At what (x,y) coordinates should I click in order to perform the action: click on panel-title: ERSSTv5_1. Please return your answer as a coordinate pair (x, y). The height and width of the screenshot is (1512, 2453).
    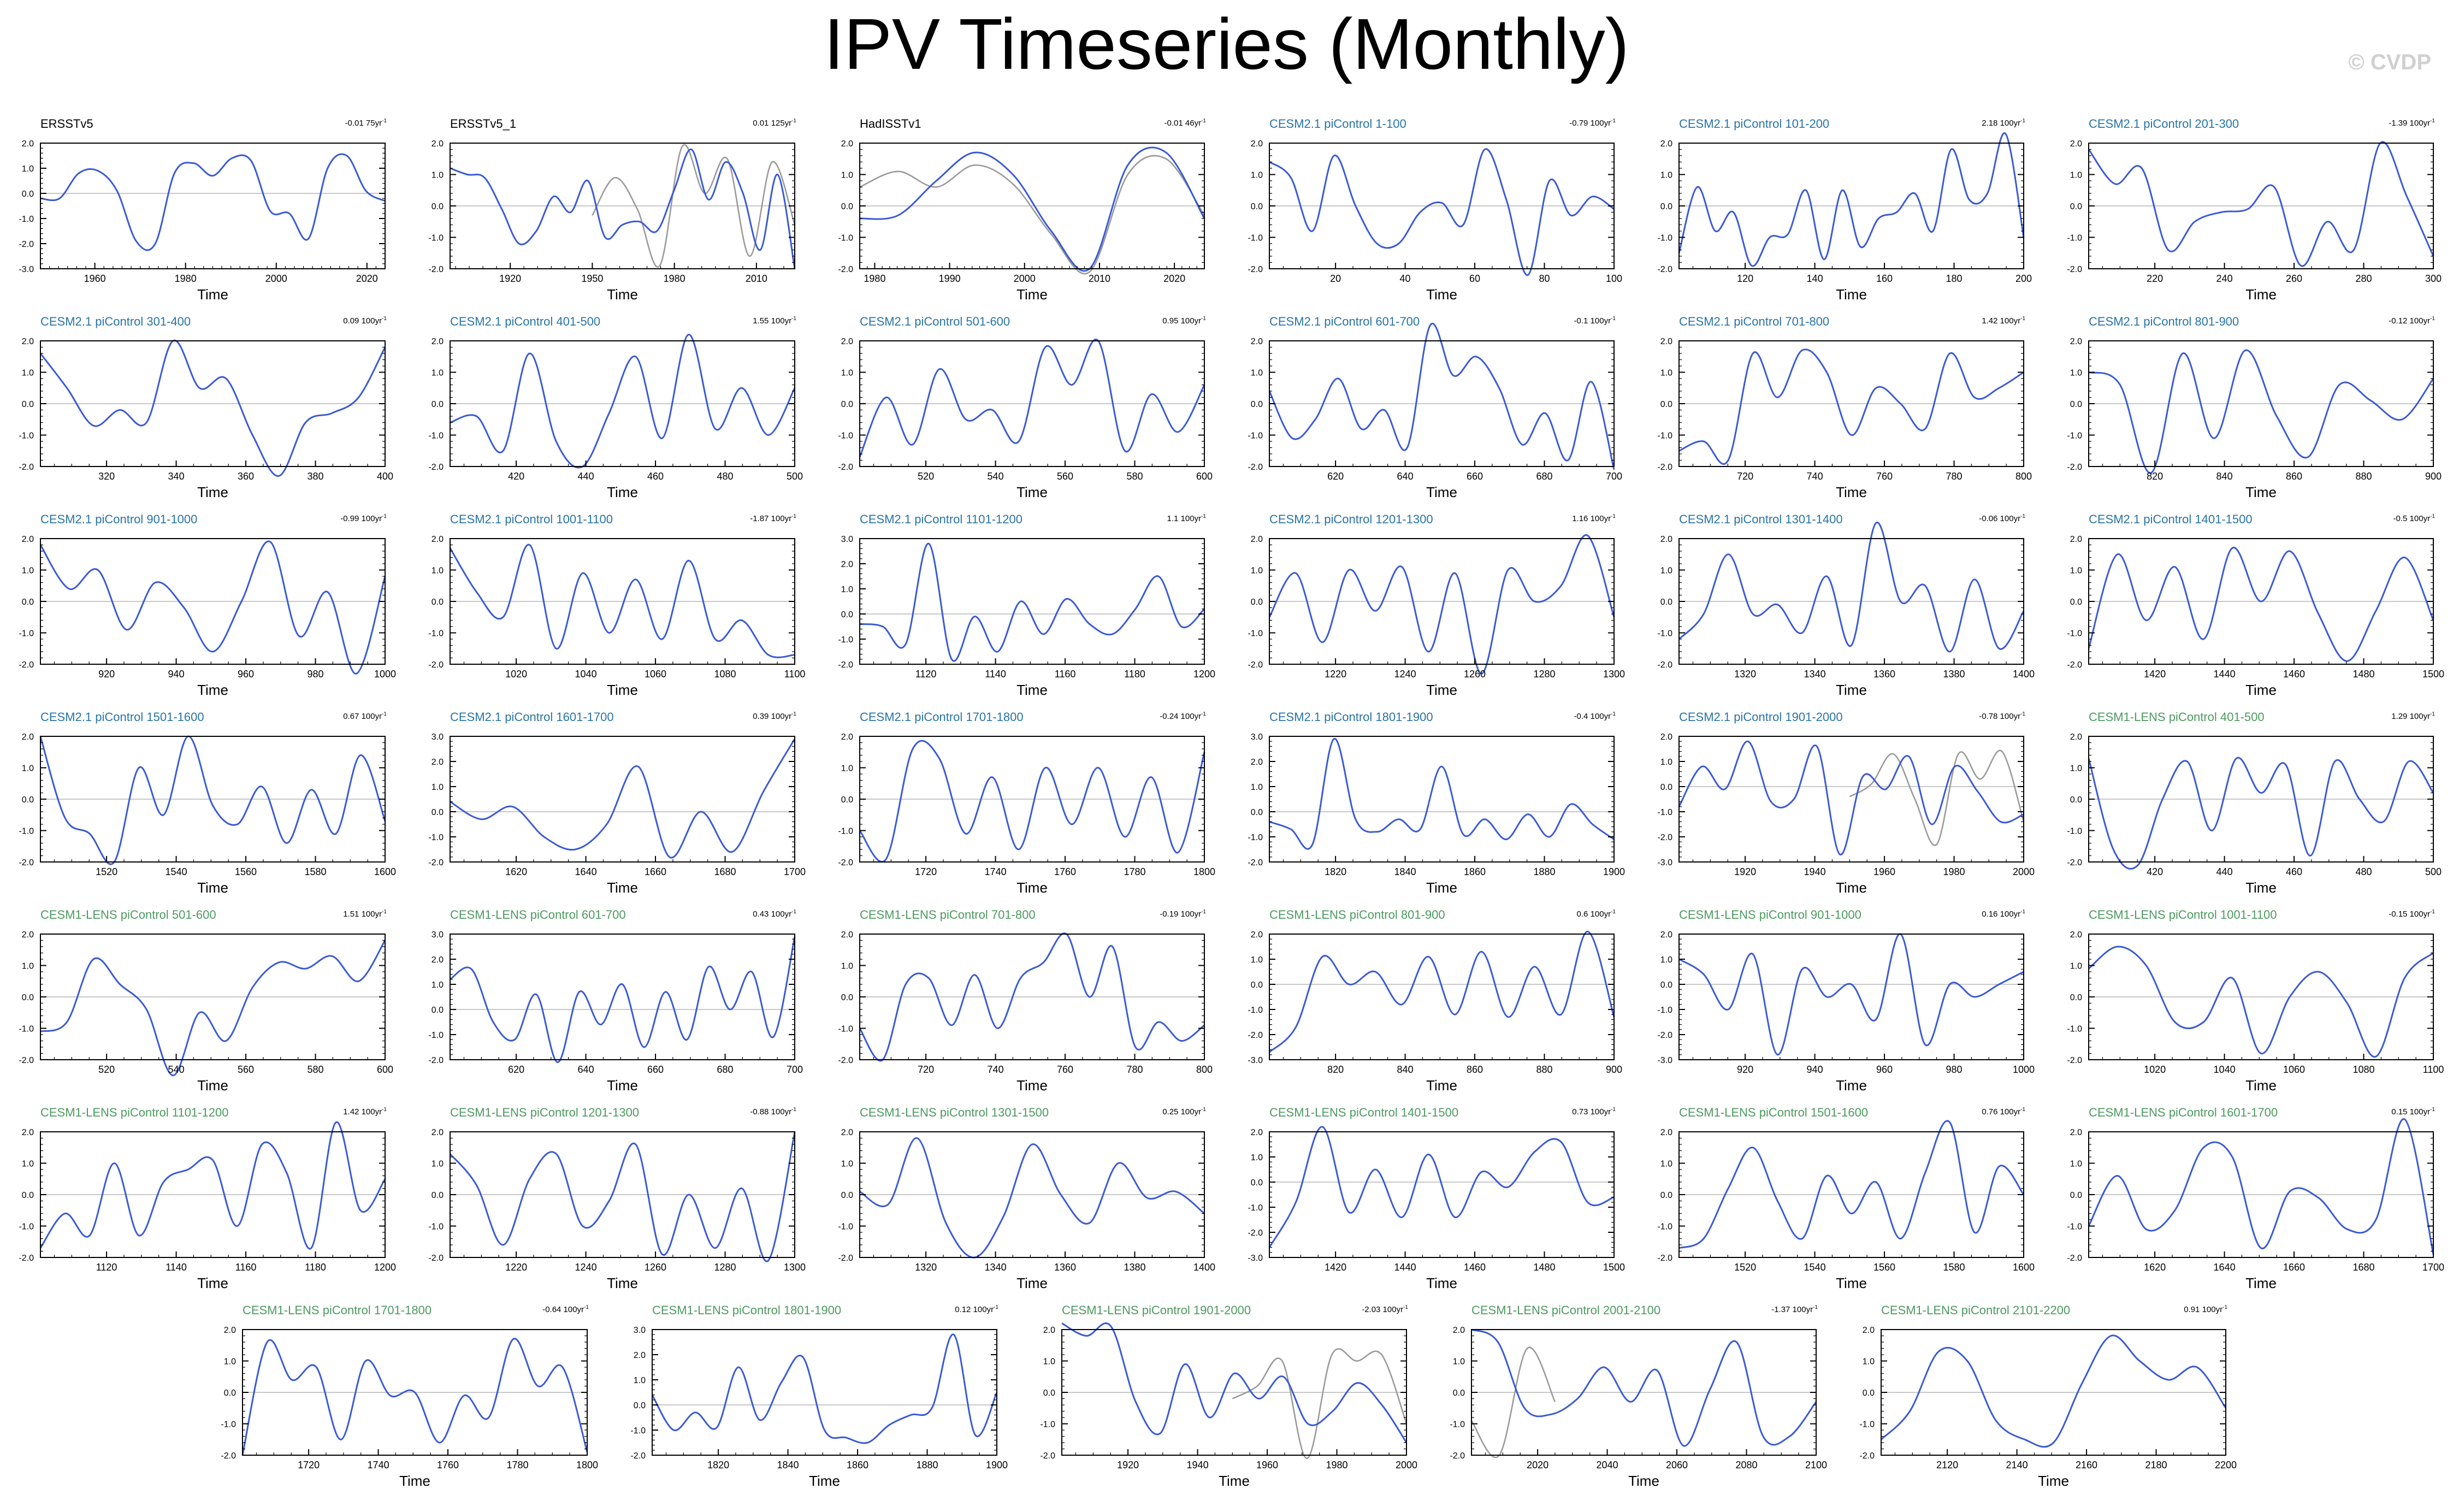
    Looking at the image, I should click on (484, 124).